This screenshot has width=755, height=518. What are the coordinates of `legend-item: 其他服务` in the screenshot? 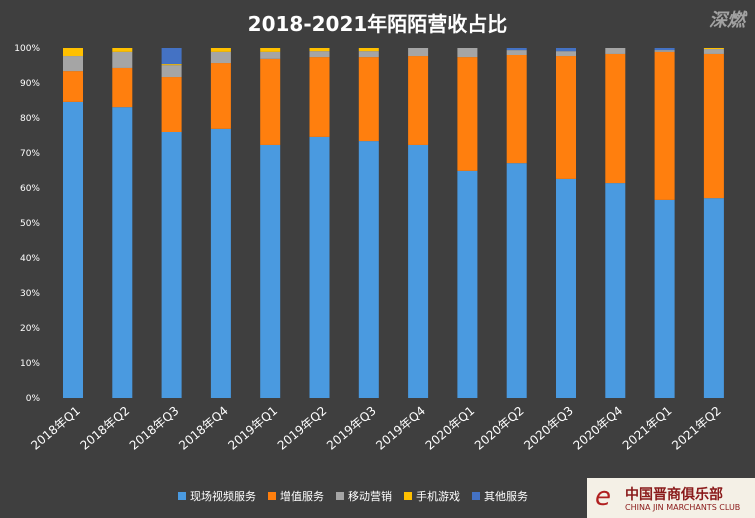 It's located at (500, 496).